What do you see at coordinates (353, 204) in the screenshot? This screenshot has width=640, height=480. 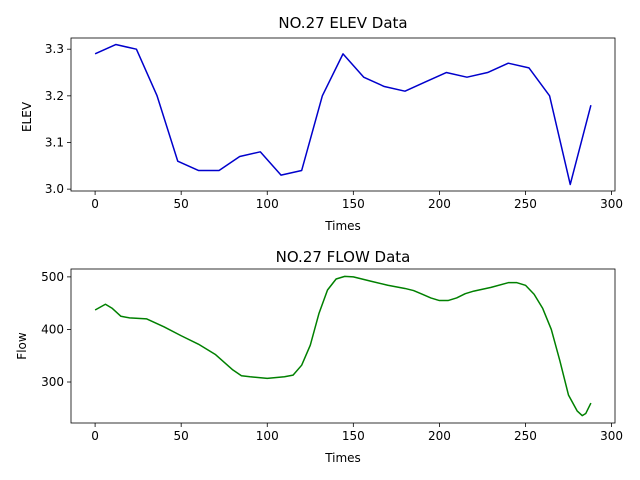 I see `elev-x-tick-label: 150` at bounding box center [353, 204].